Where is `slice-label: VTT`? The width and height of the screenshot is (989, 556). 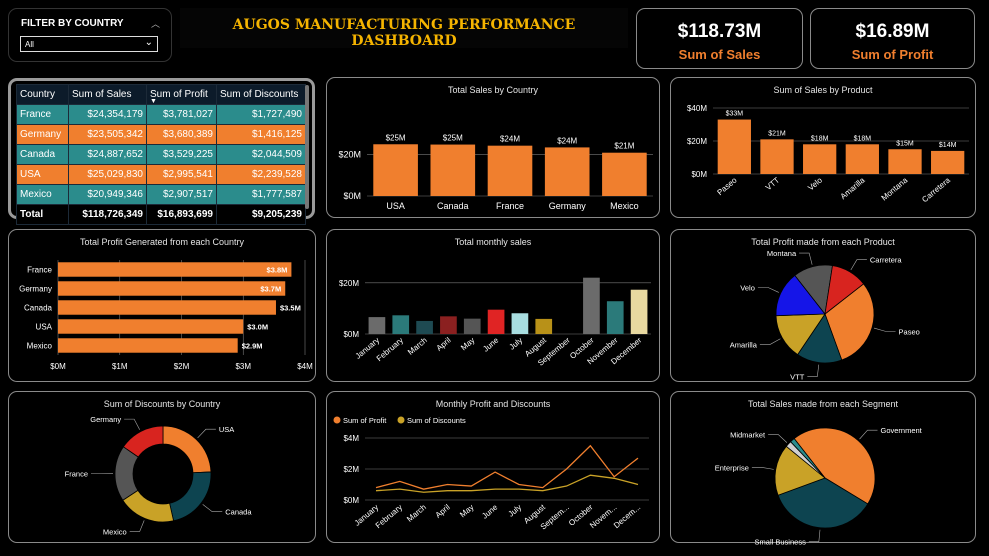 slice-label: VTT is located at coordinates (797, 377).